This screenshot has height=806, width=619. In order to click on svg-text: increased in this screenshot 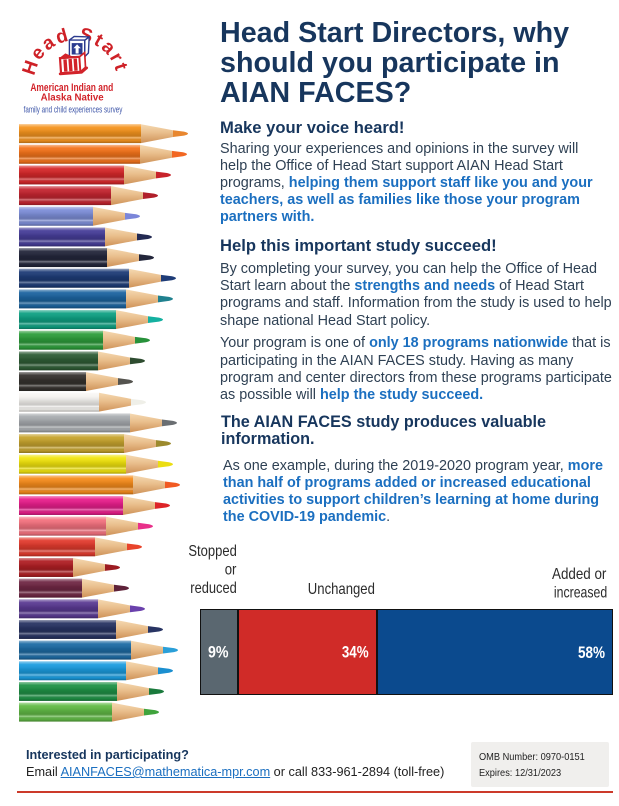, I will do `click(580, 593)`.